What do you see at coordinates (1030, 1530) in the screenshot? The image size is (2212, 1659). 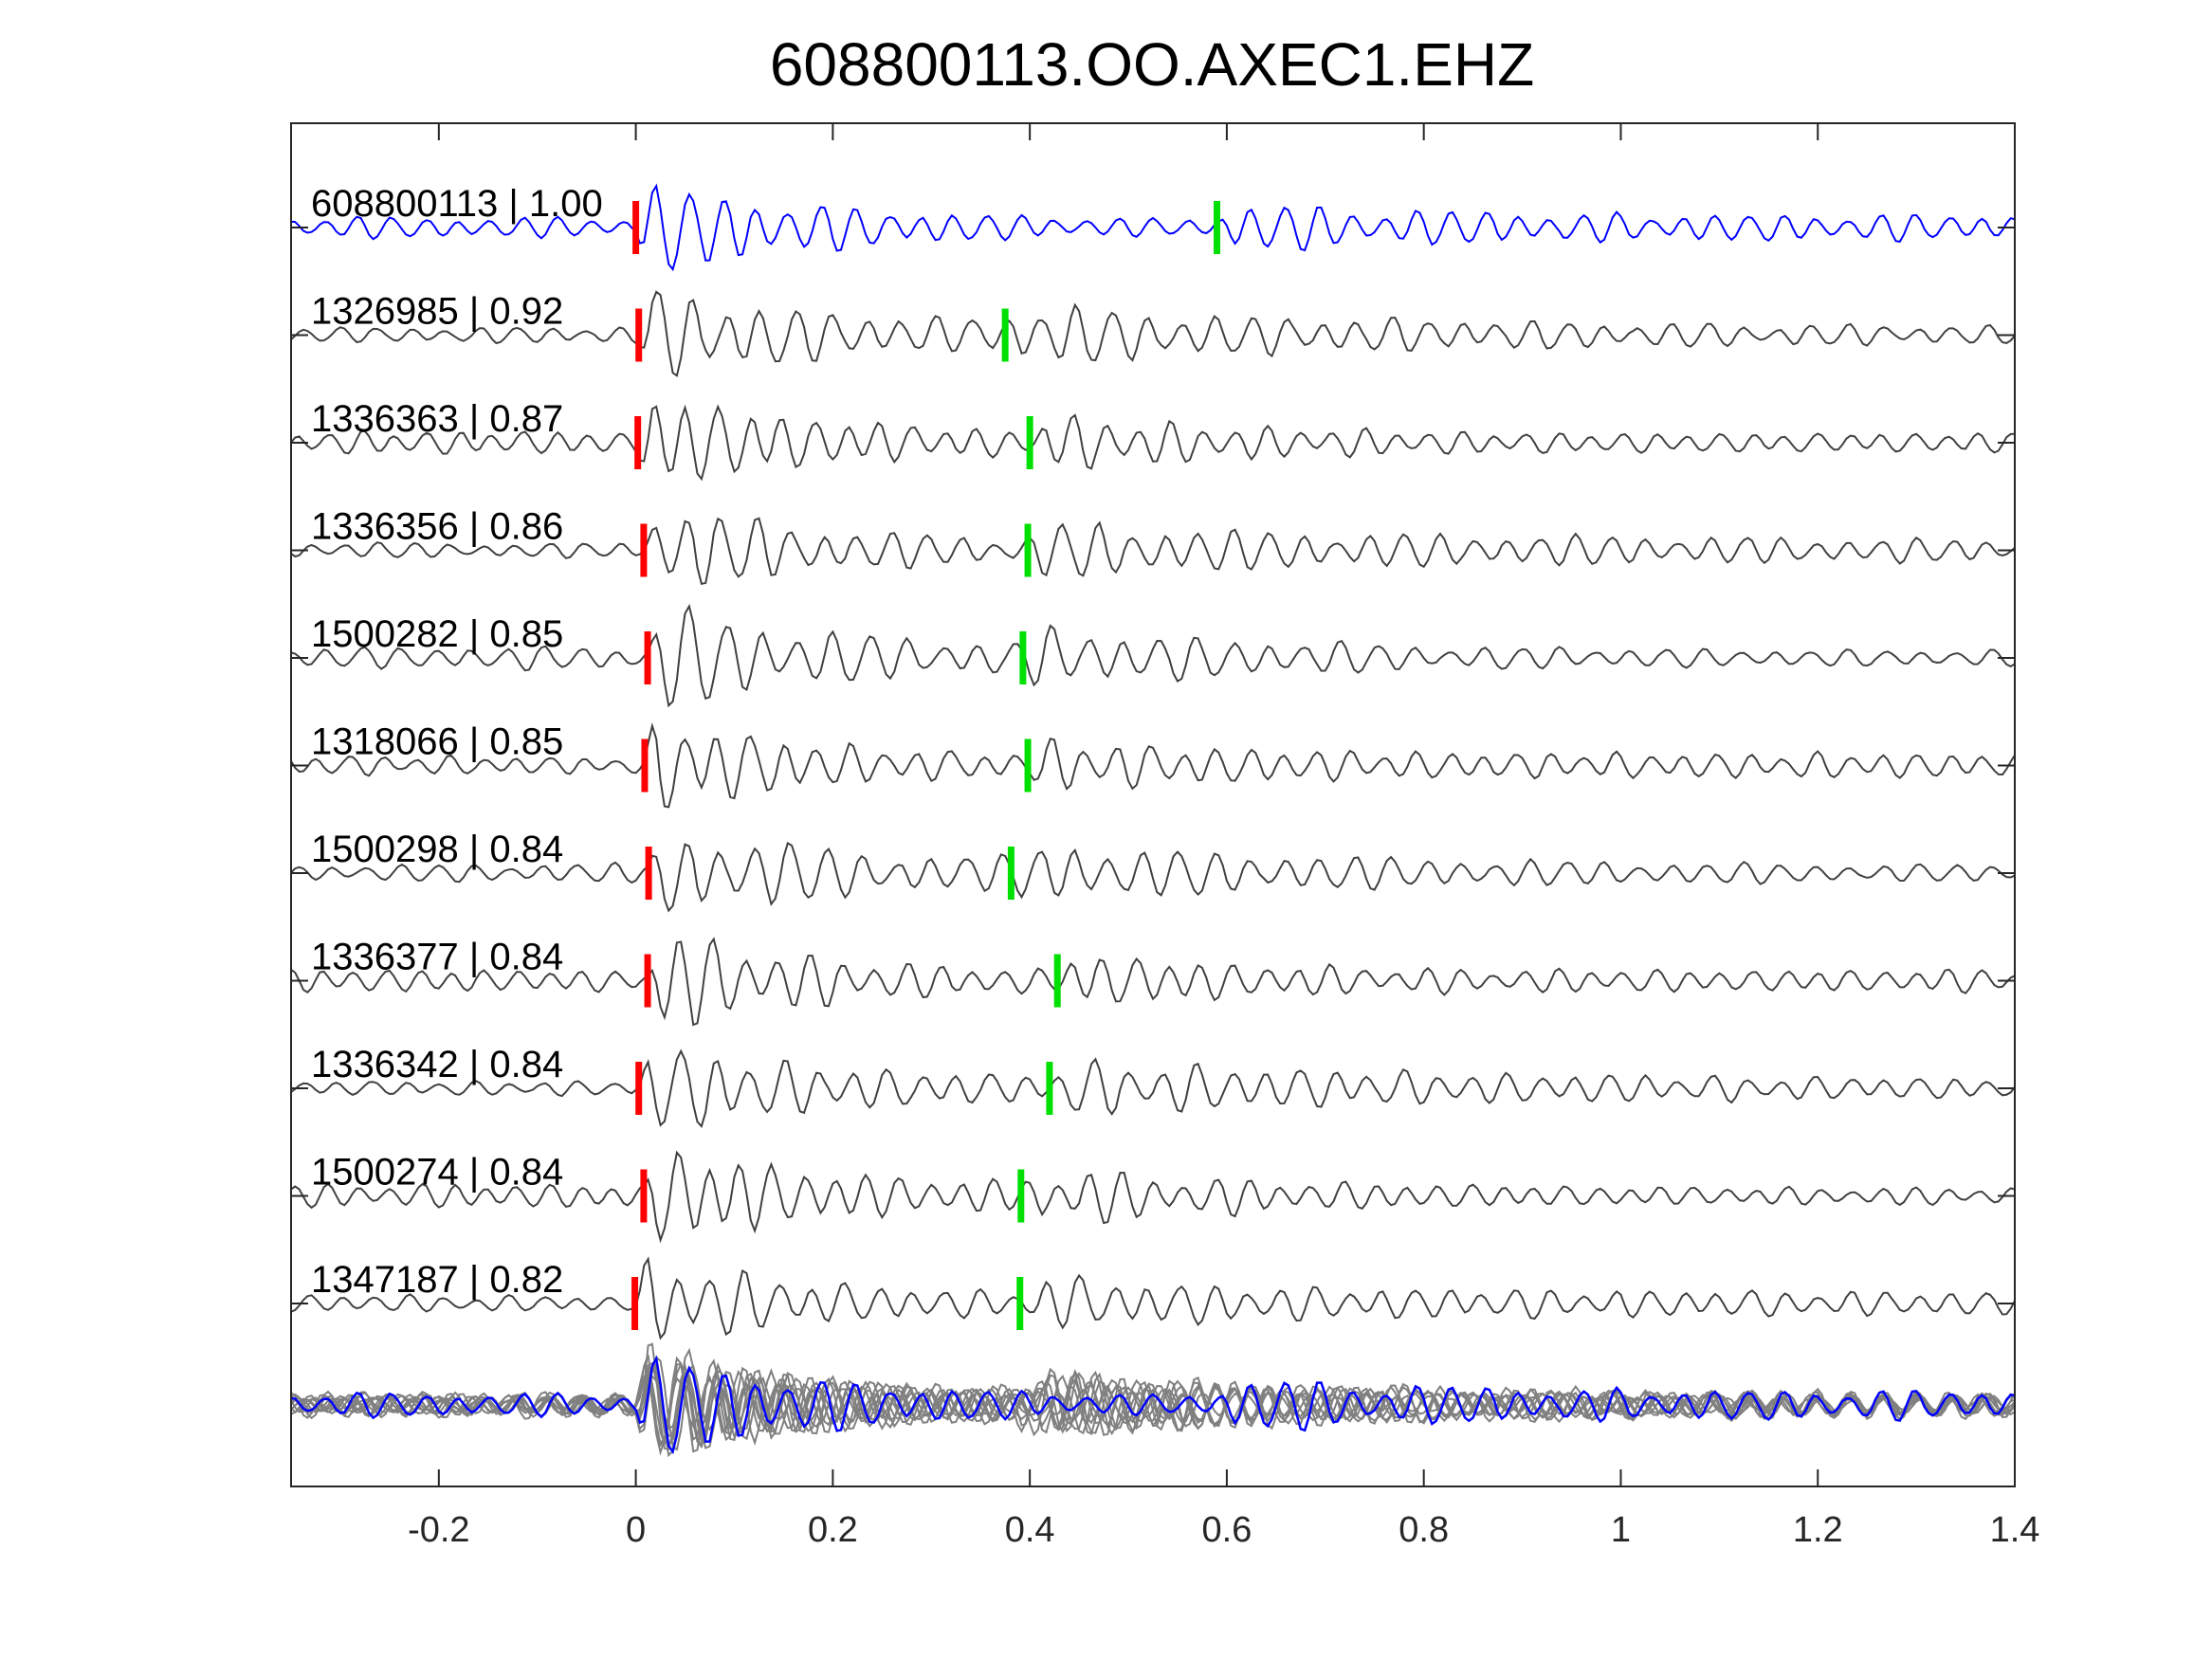 I see `x-tick-label: 0.4` at bounding box center [1030, 1530].